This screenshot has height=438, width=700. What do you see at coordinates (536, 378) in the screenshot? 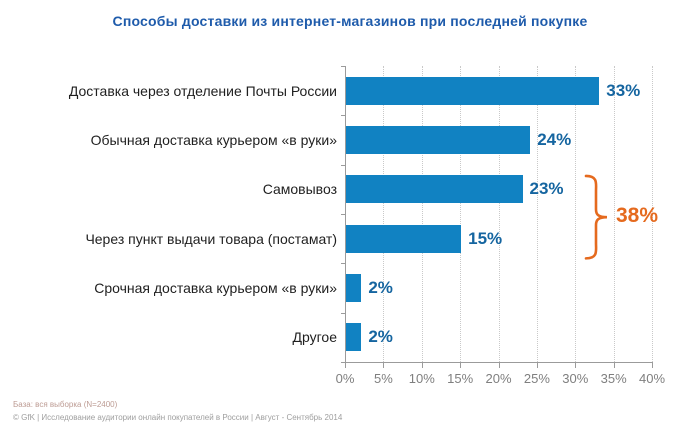
I see `x-tick-label: 25%` at bounding box center [536, 378].